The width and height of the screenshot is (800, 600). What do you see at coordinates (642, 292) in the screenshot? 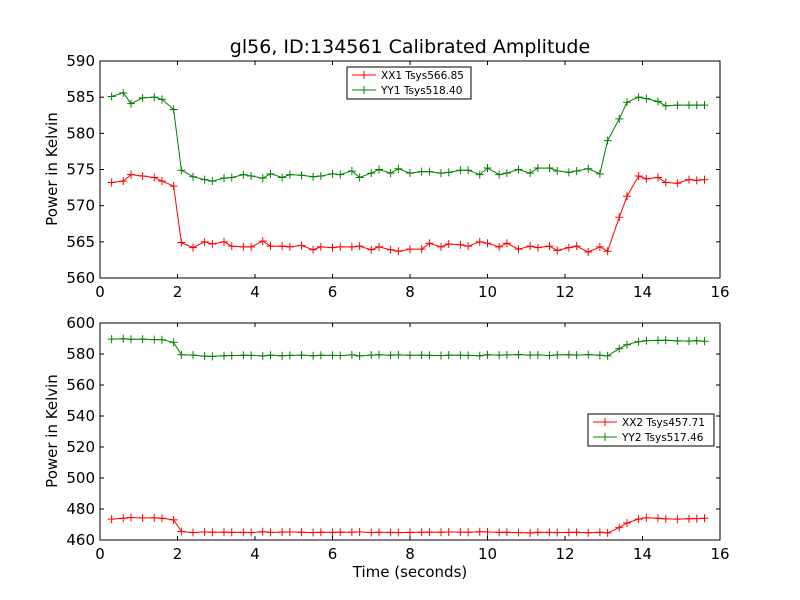
I see `top-x-tick-label: 14` at bounding box center [642, 292].